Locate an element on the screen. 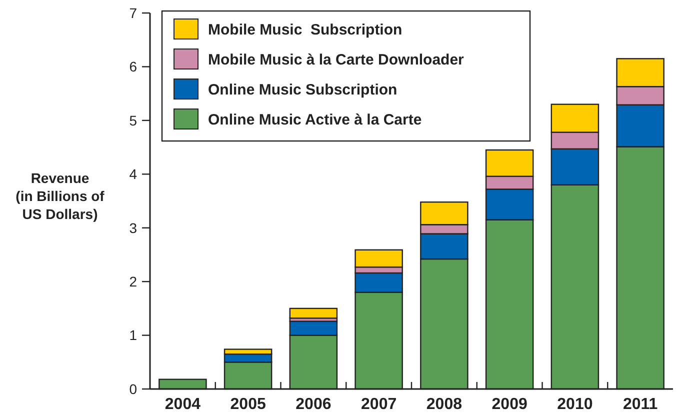  legend-label: Mobile Music Subscription is located at coordinates (305, 29).